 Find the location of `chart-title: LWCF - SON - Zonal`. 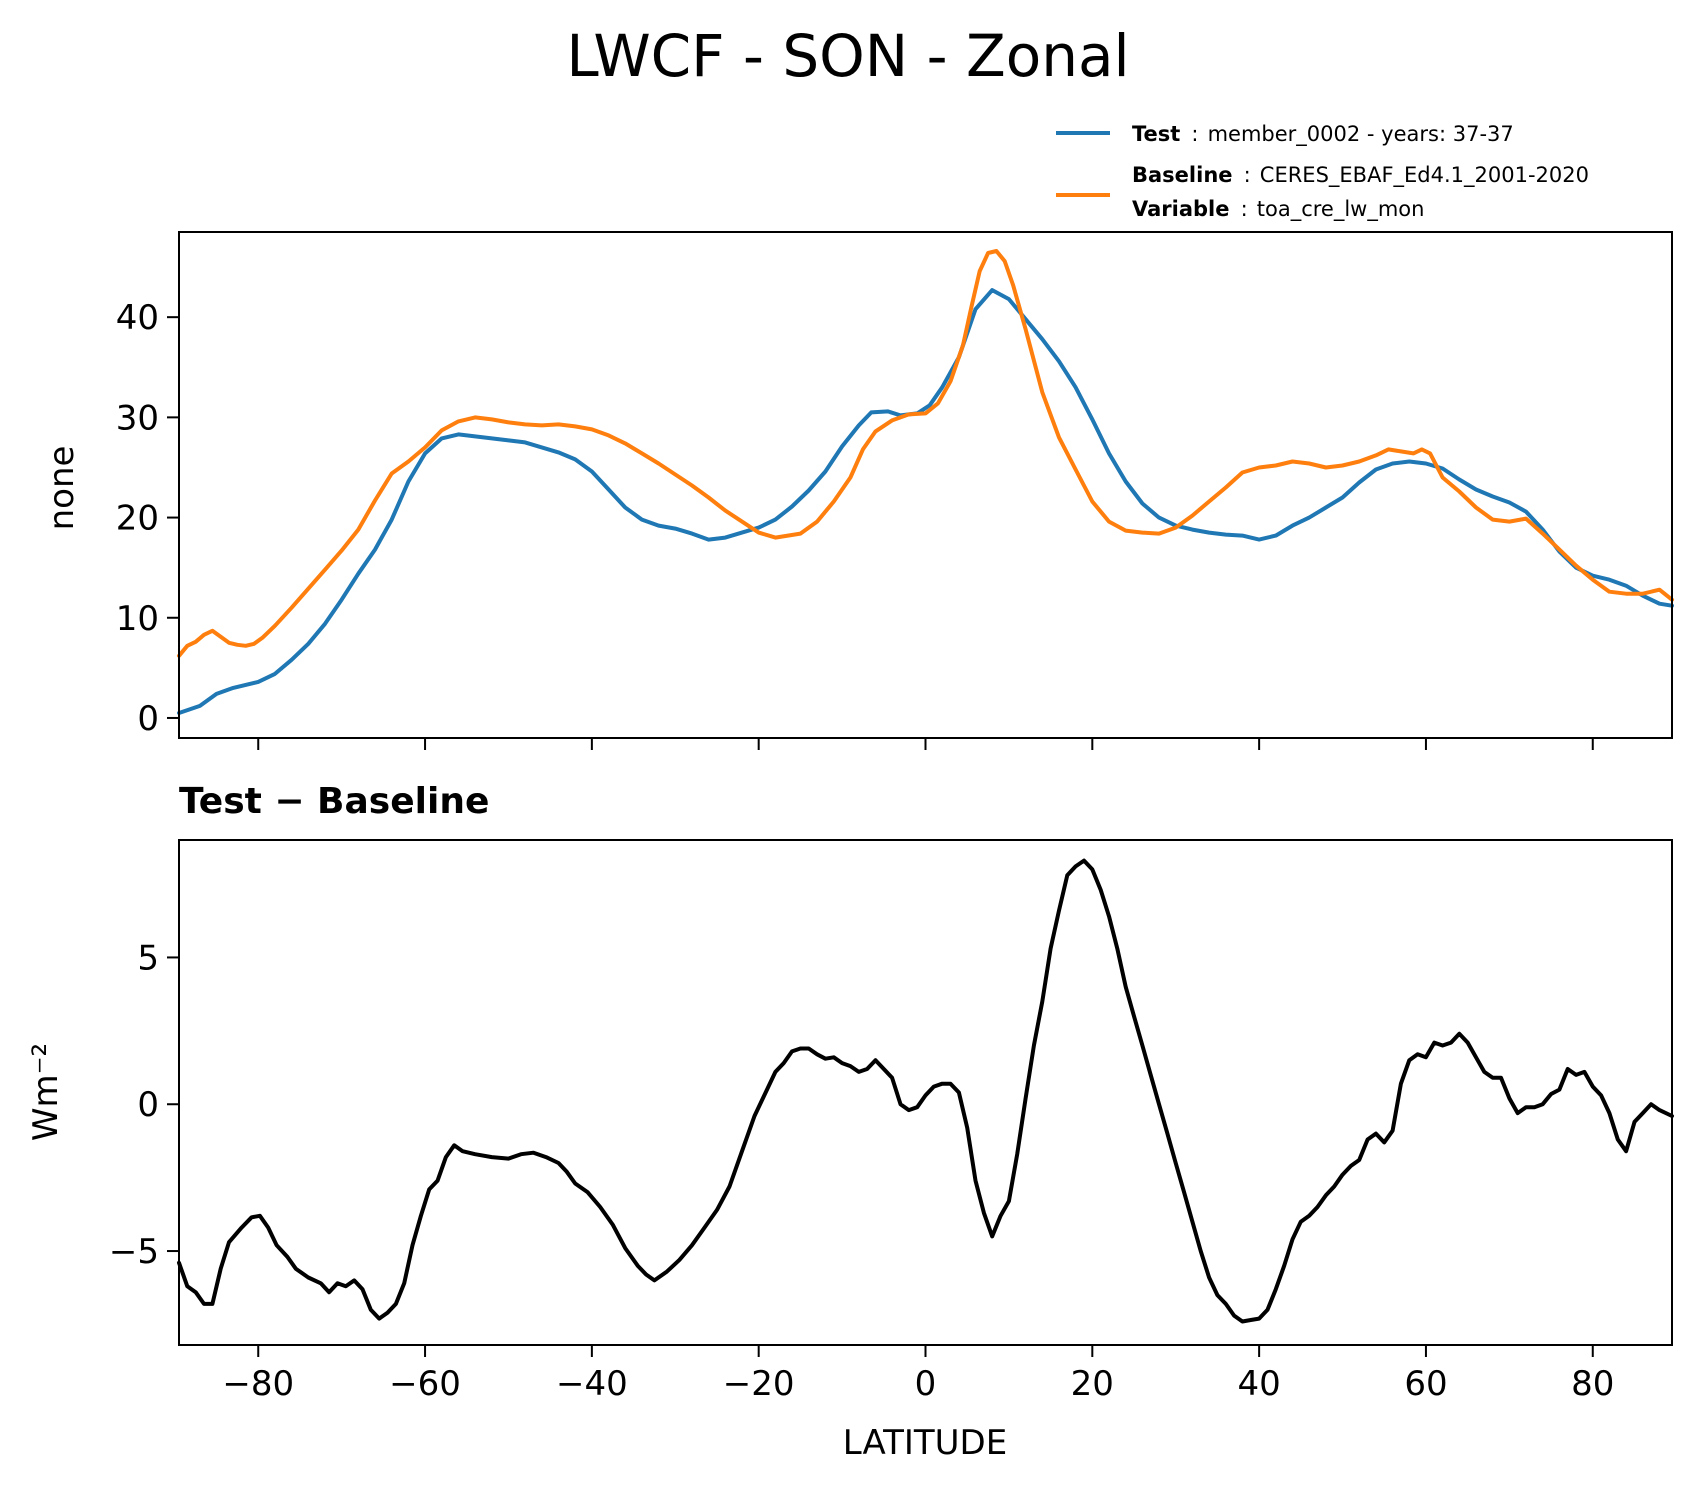

chart-title: LWCF - SON - Zonal is located at coordinates (847, 56).